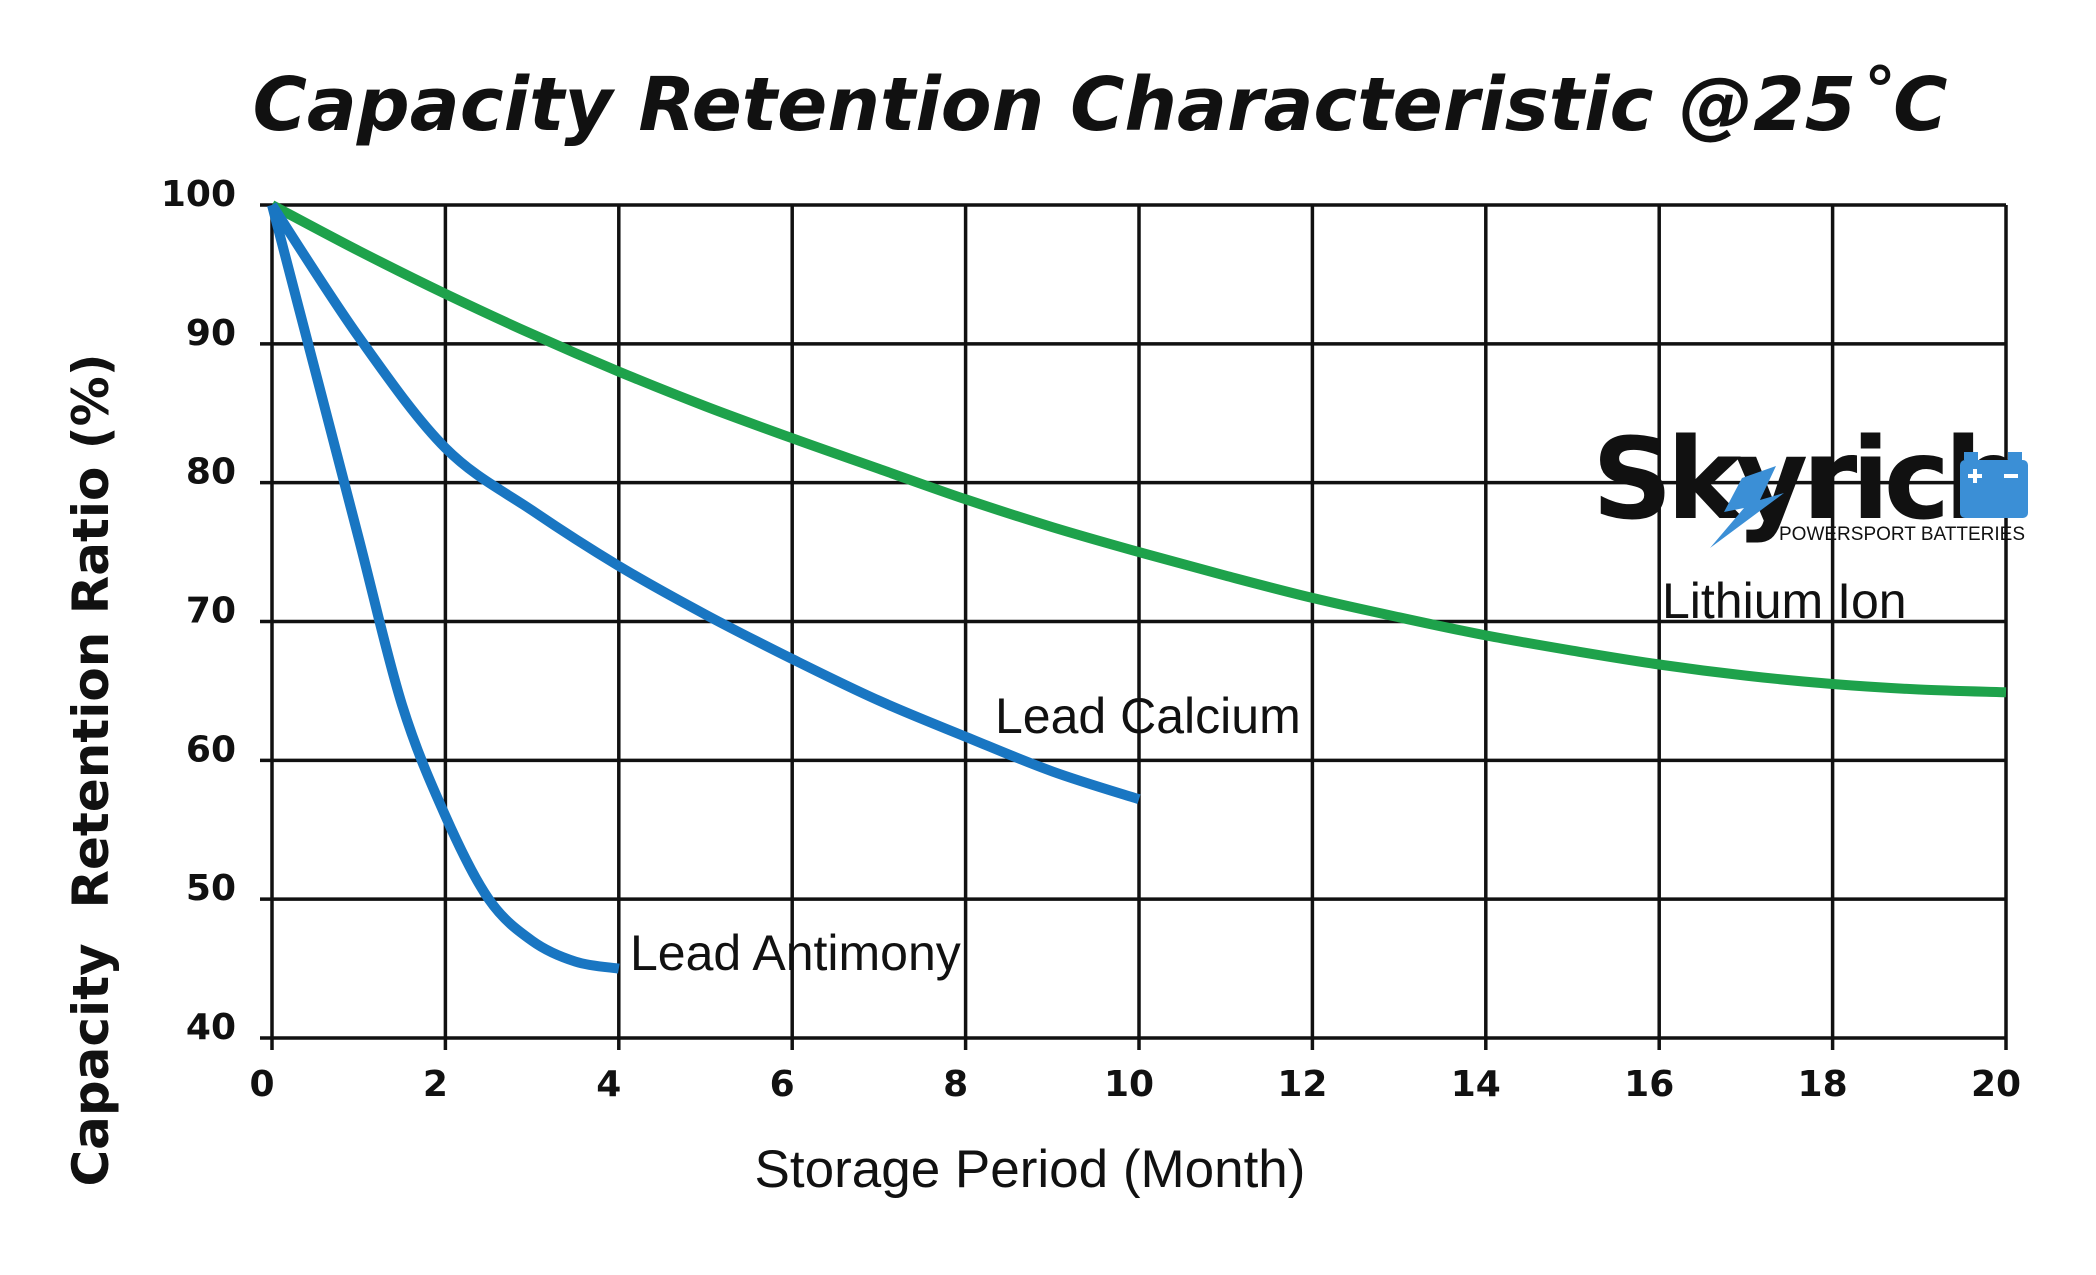 The image size is (2096, 1275). What do you see at coordinates (261, 1084) in the screenshot?
I see `x-tick-label: 0` at bounding box center [261, 1084].